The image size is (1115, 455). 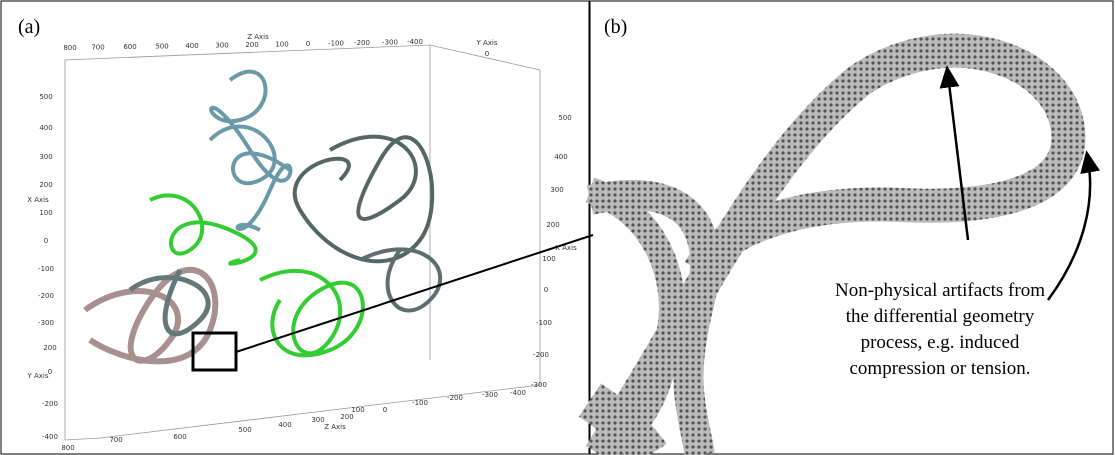 What do you see at coordinates (939, 368) in the screenshot?
I see `annotation-line: compression or tension.` at bounding box center [939, 368].